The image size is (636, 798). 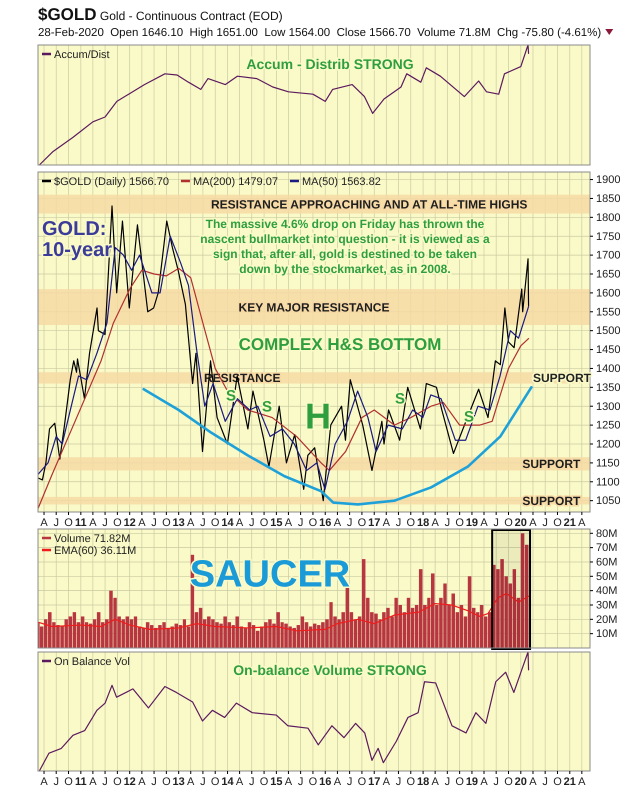 I want to click on chart-title: $GOLD Gold - Continuous Contract (EOD), so click(x=160, y=14).